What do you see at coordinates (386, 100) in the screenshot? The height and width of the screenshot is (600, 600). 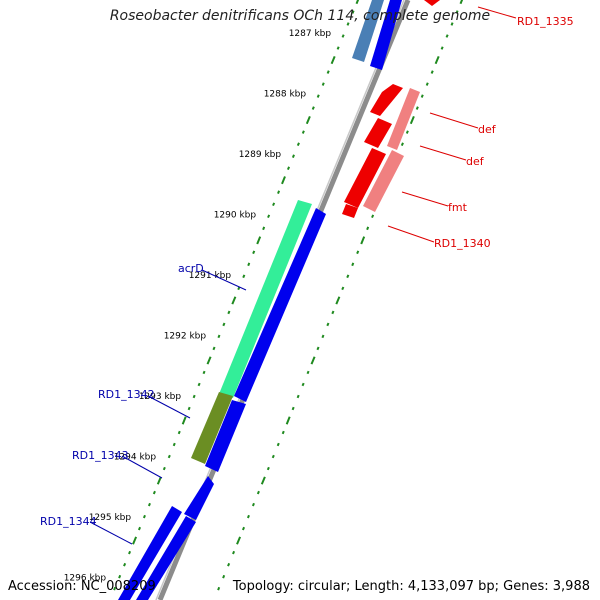 I see `gene-def-a` at bounding box center [386, 100].